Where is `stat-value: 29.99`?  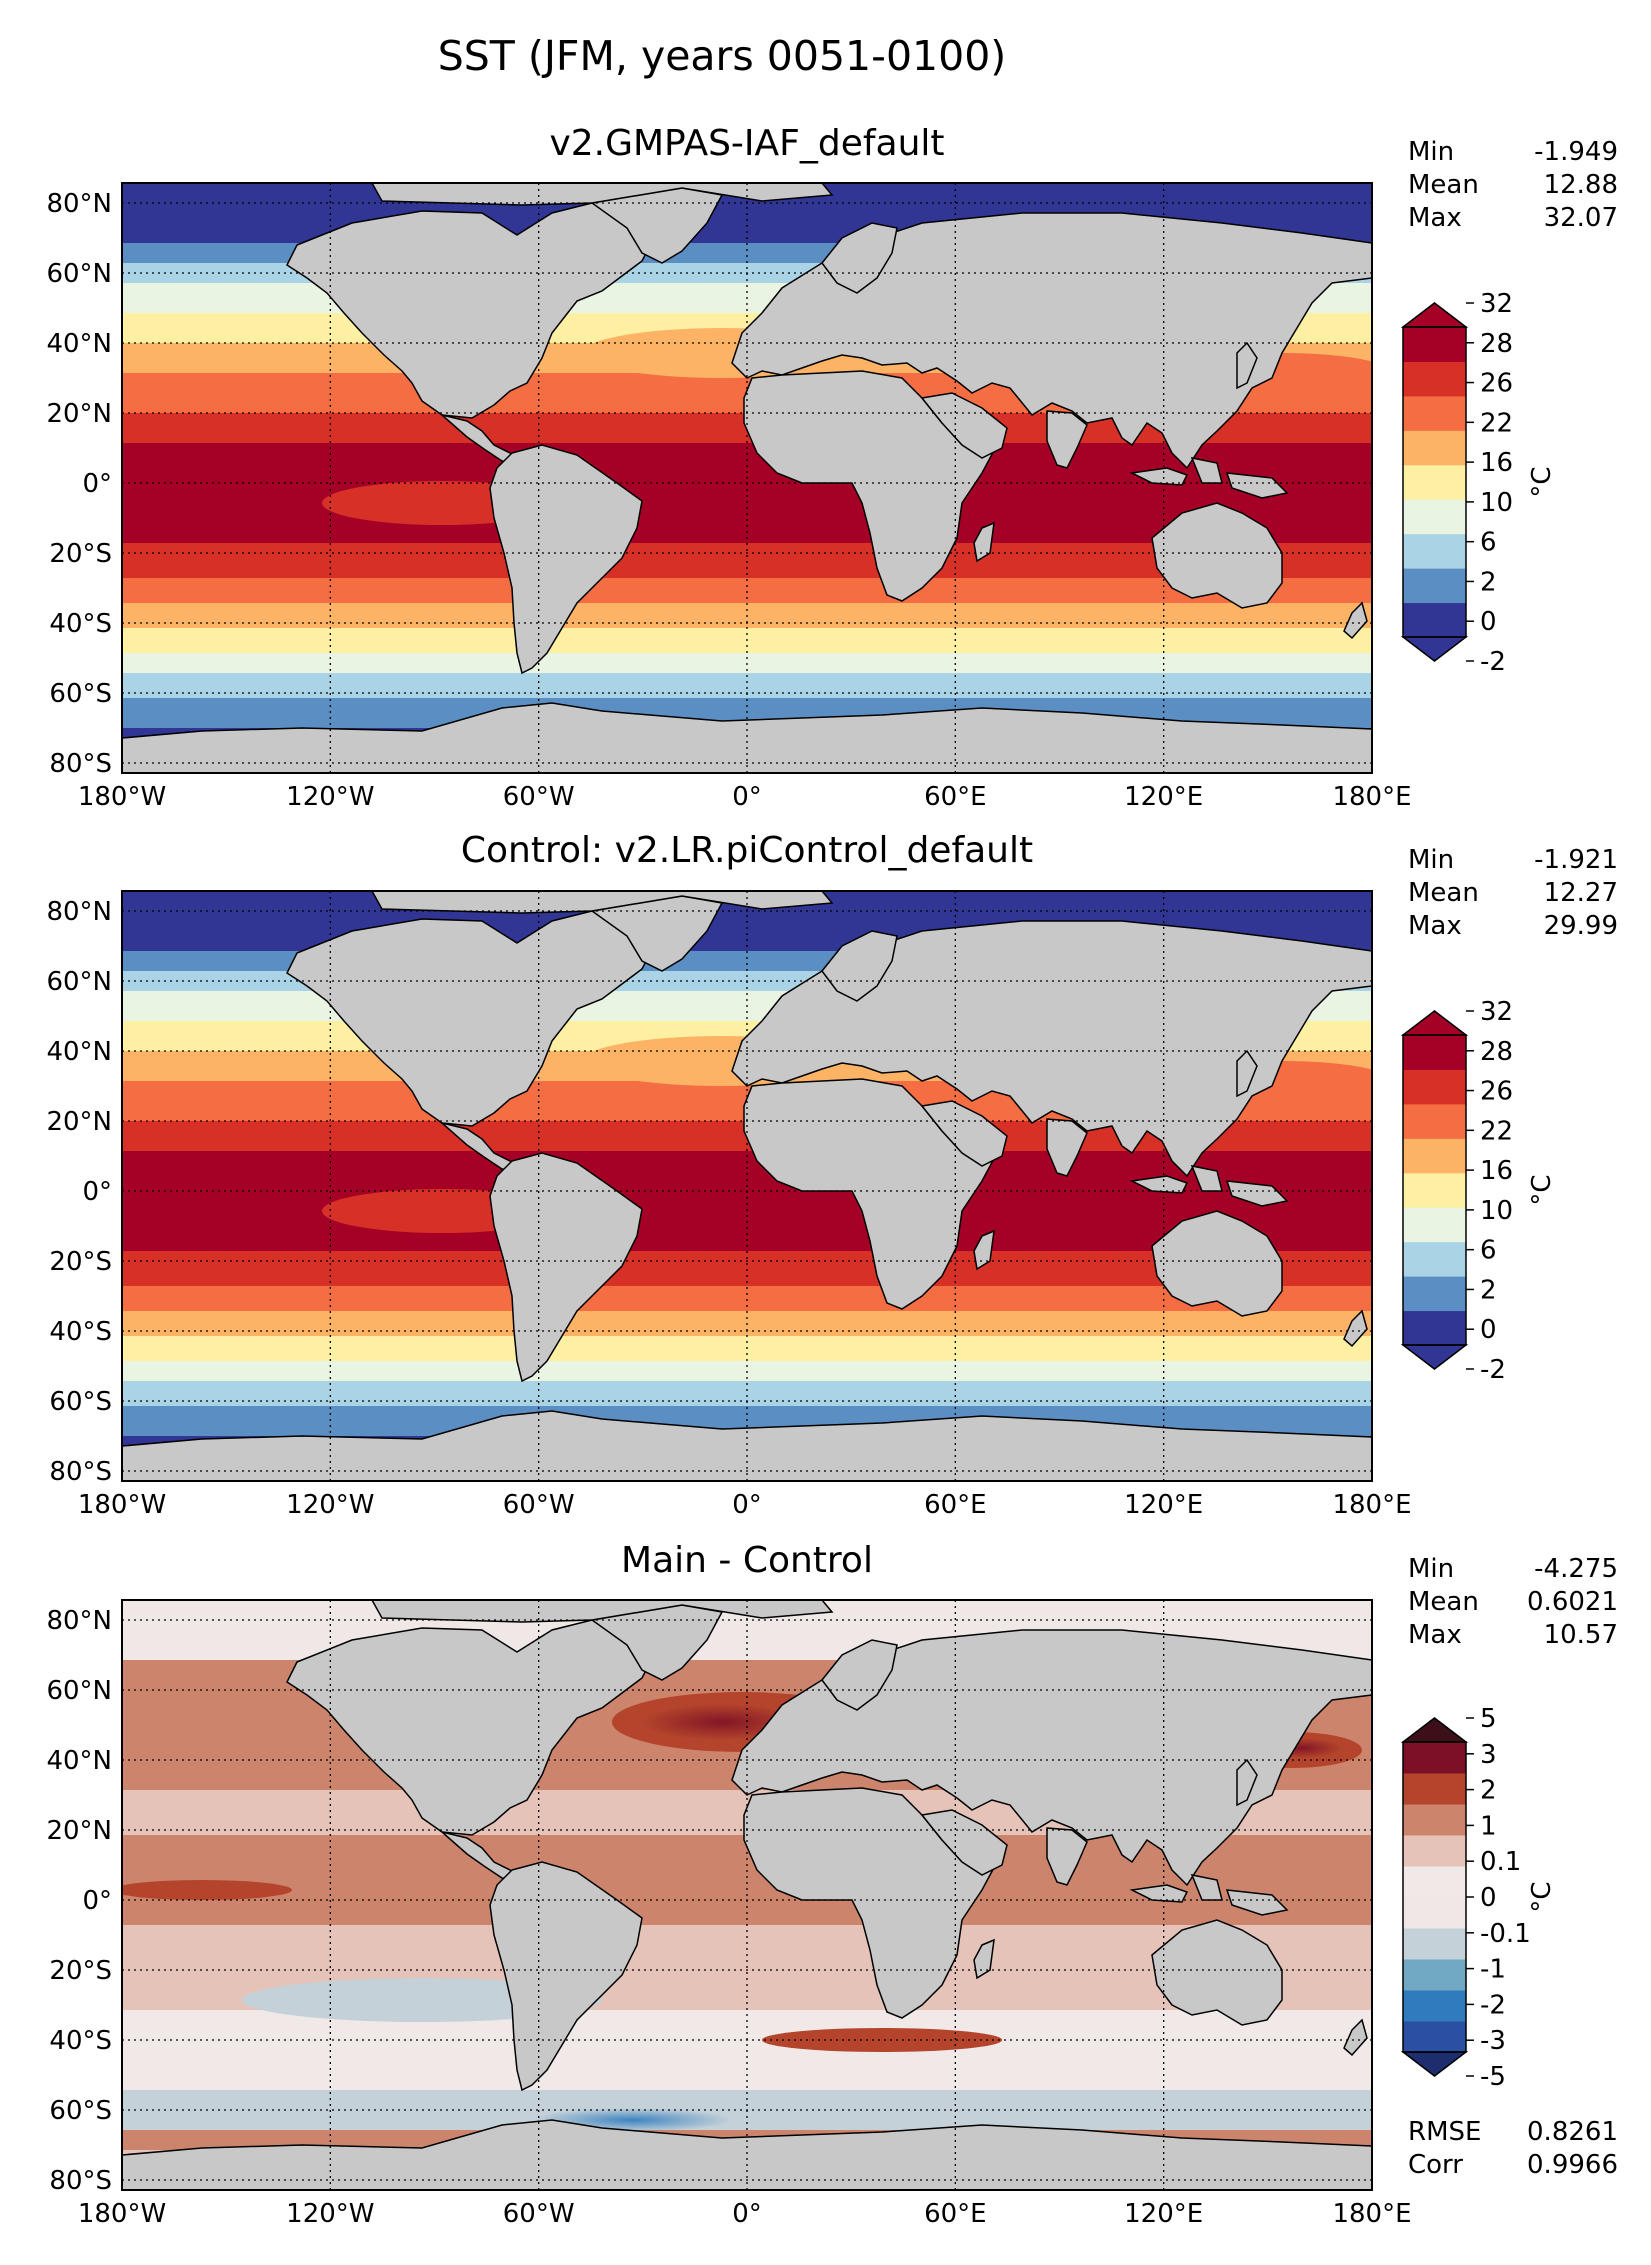
stat-value: 29.99 is located at coordinates (1581, 926).